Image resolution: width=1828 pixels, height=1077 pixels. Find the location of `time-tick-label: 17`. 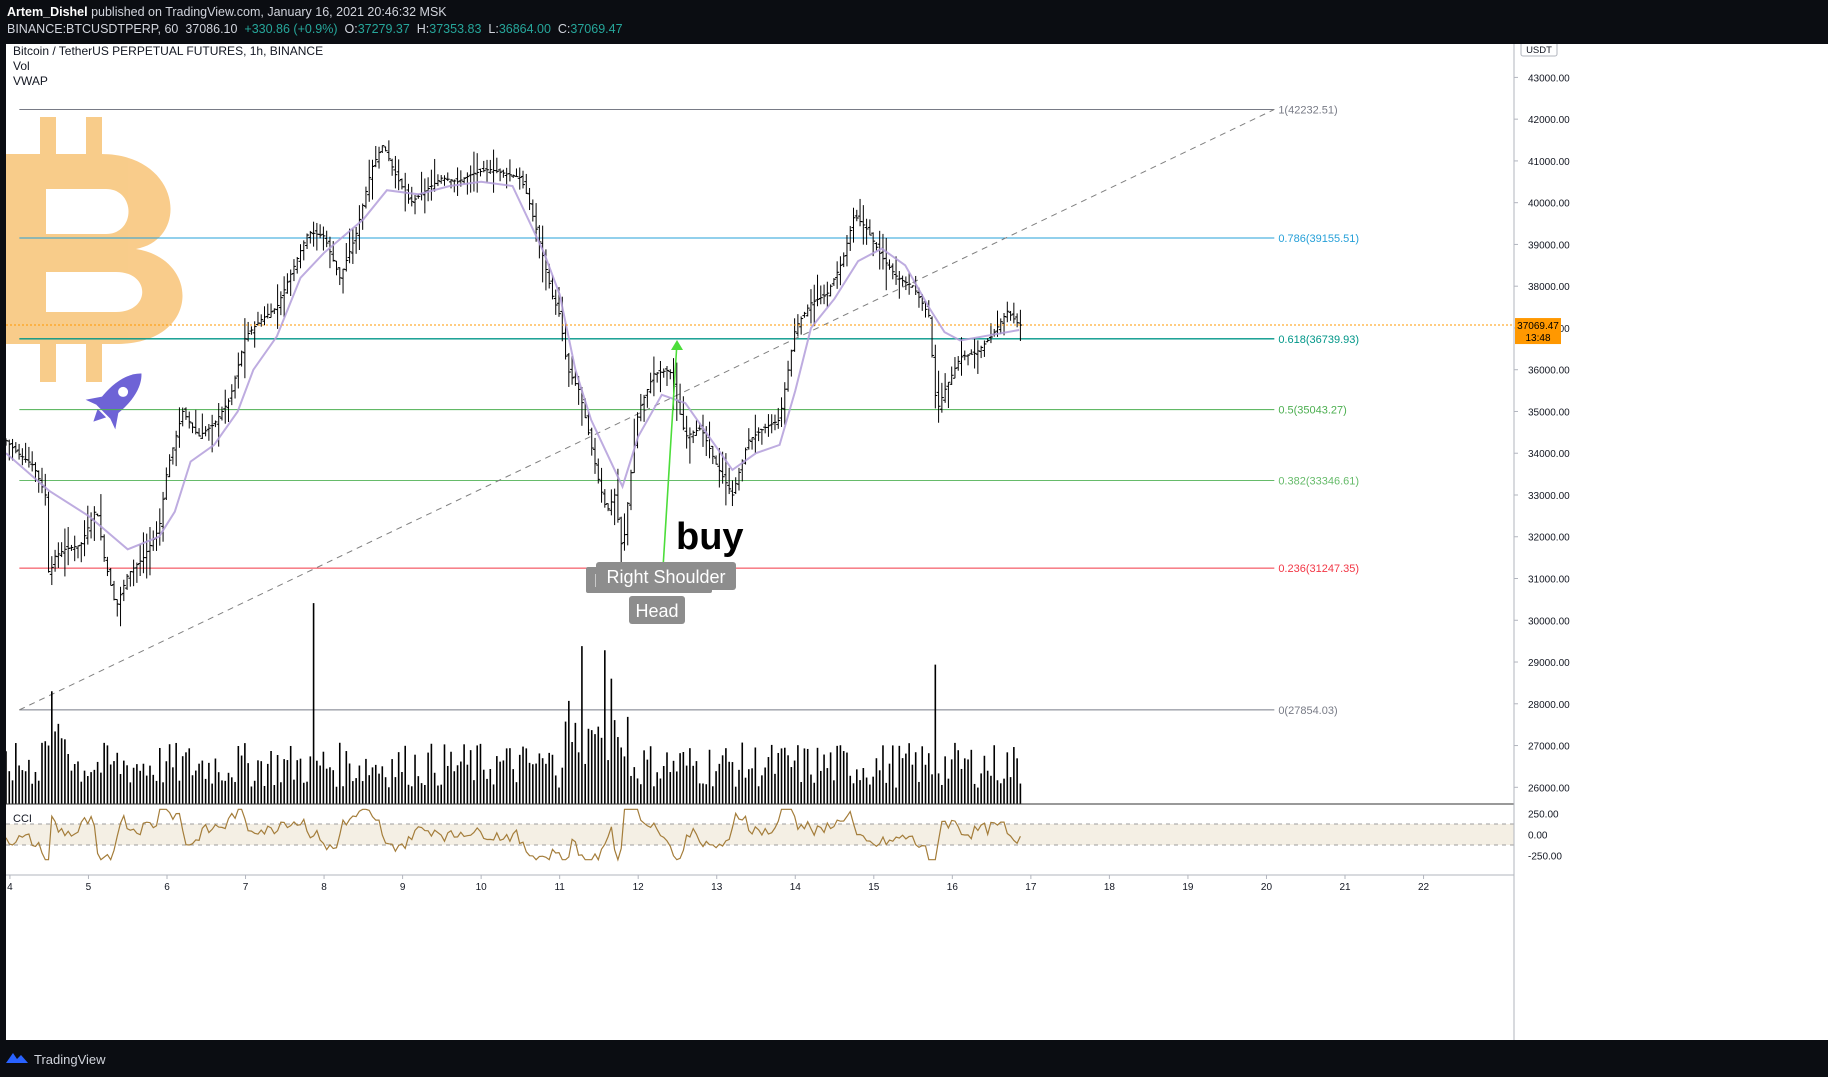

time-tick-label: 17 is located at coordinates (1031, 887).